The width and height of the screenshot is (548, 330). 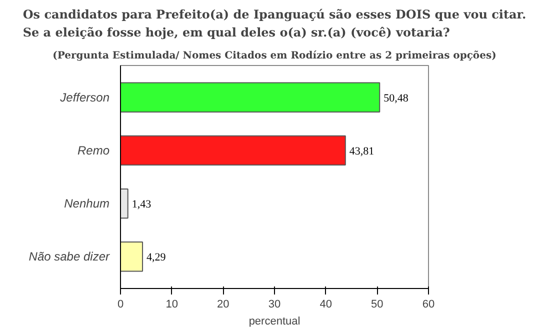 I want to click on data-label: 50,48, so click(x=396, y=98).